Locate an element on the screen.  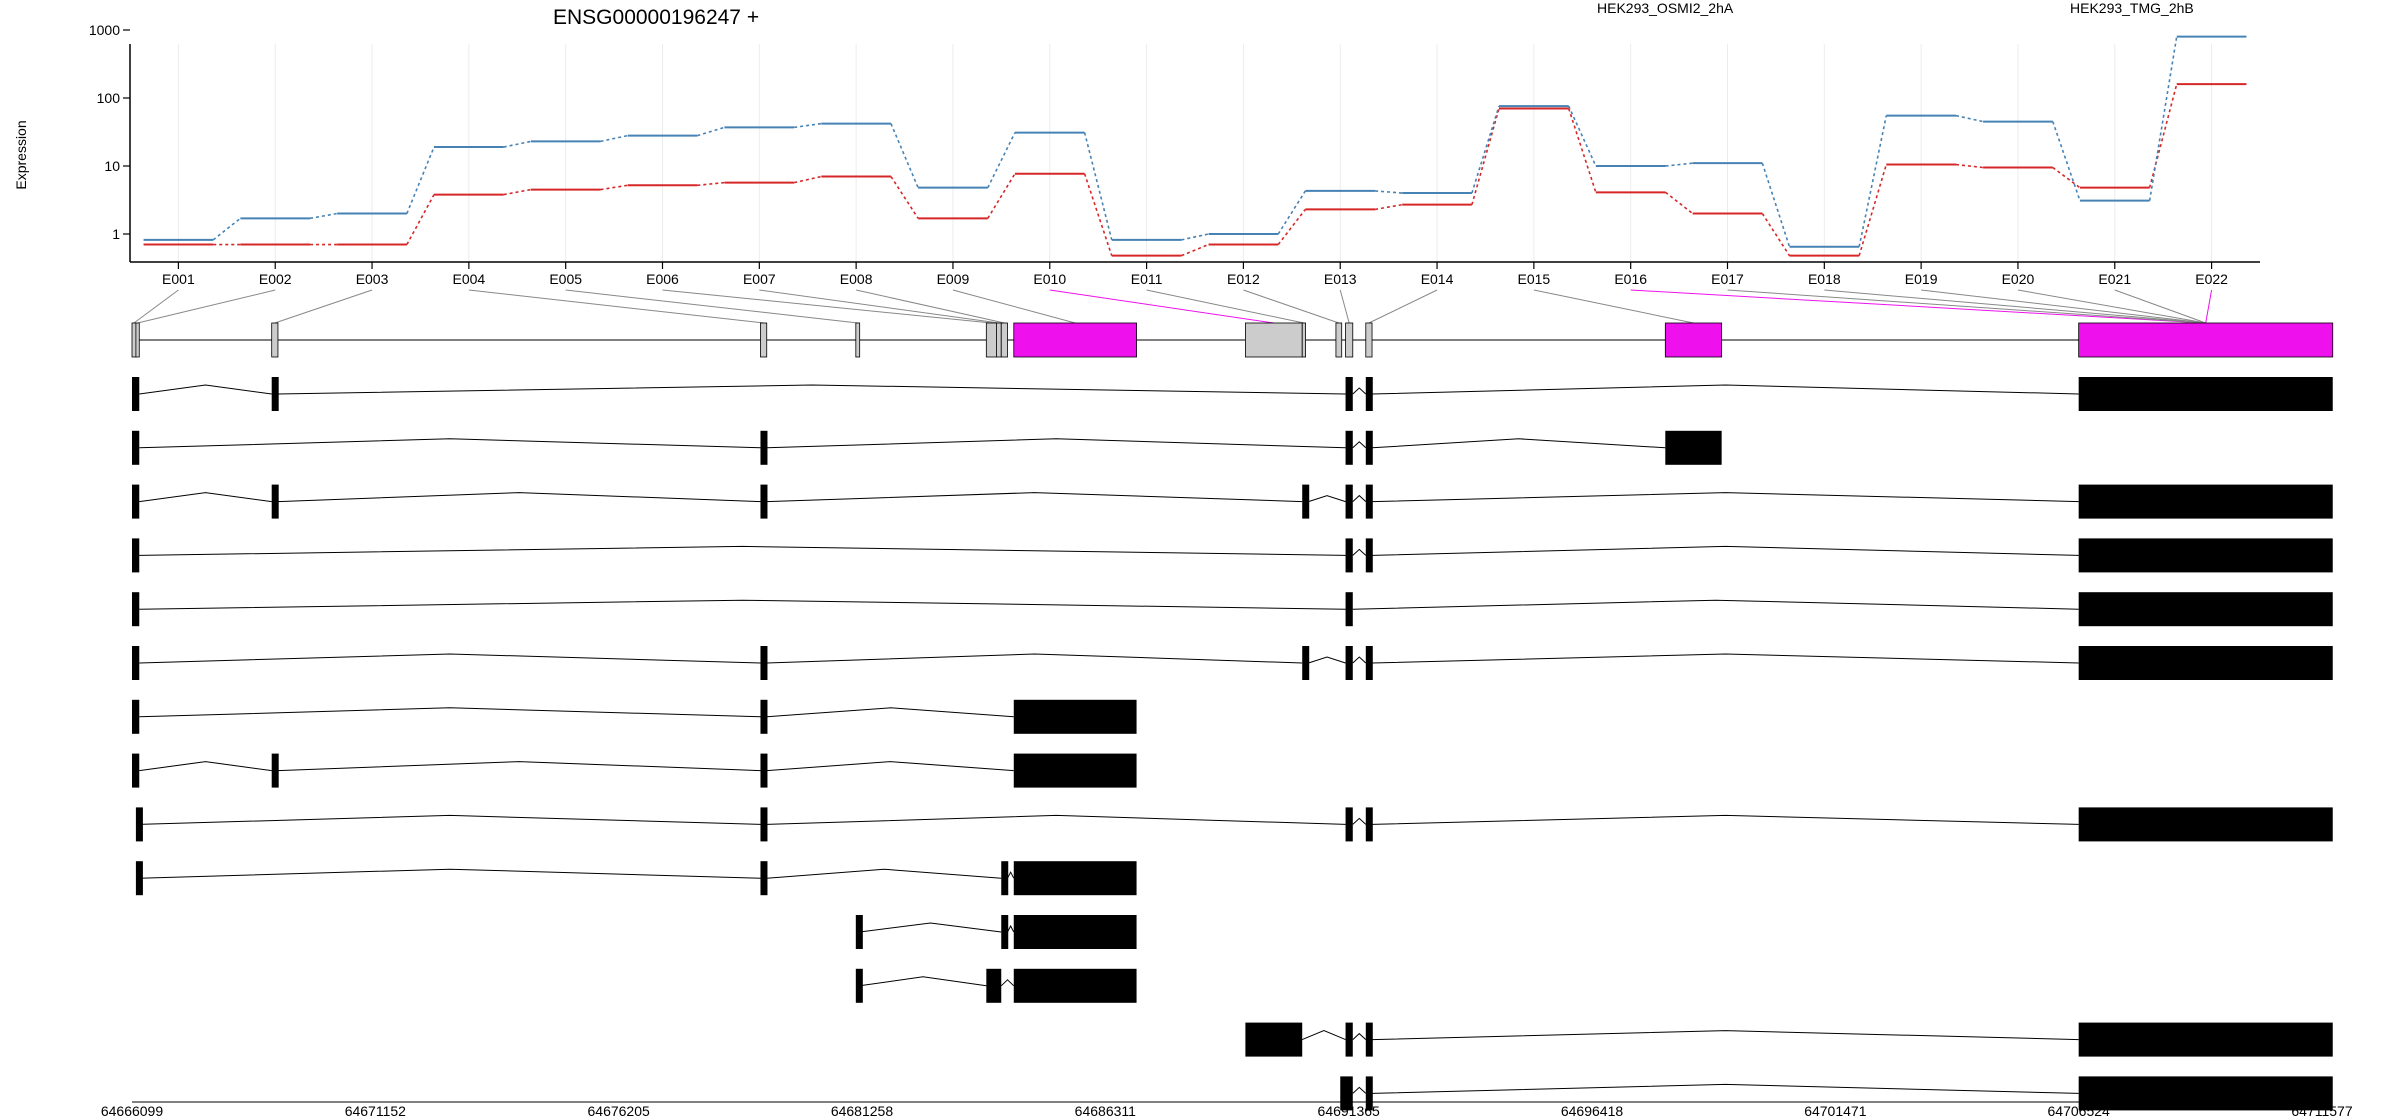
genomic-tick-label: 64686311 is located at coordinates (1105, 1111).